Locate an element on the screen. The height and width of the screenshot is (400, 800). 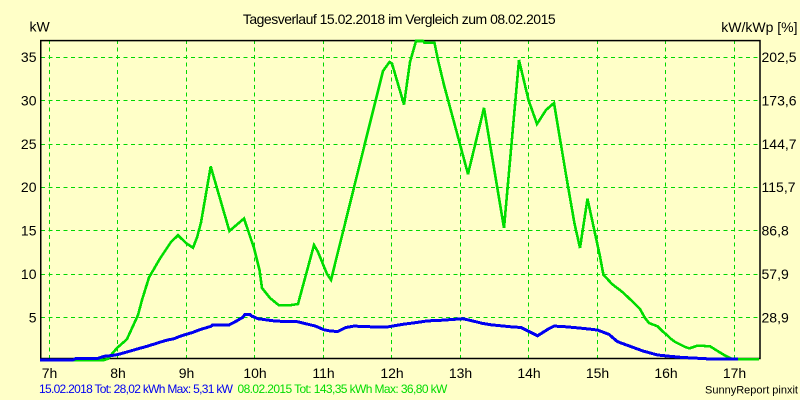
svg-text: 86,8 is located at coordinates (775, 231).